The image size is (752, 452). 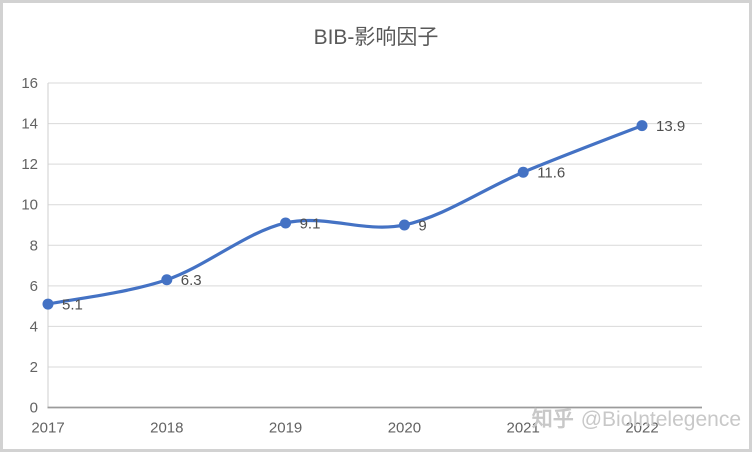 I want to click on x-tick-label: 2020, so click(x=404, y=428).